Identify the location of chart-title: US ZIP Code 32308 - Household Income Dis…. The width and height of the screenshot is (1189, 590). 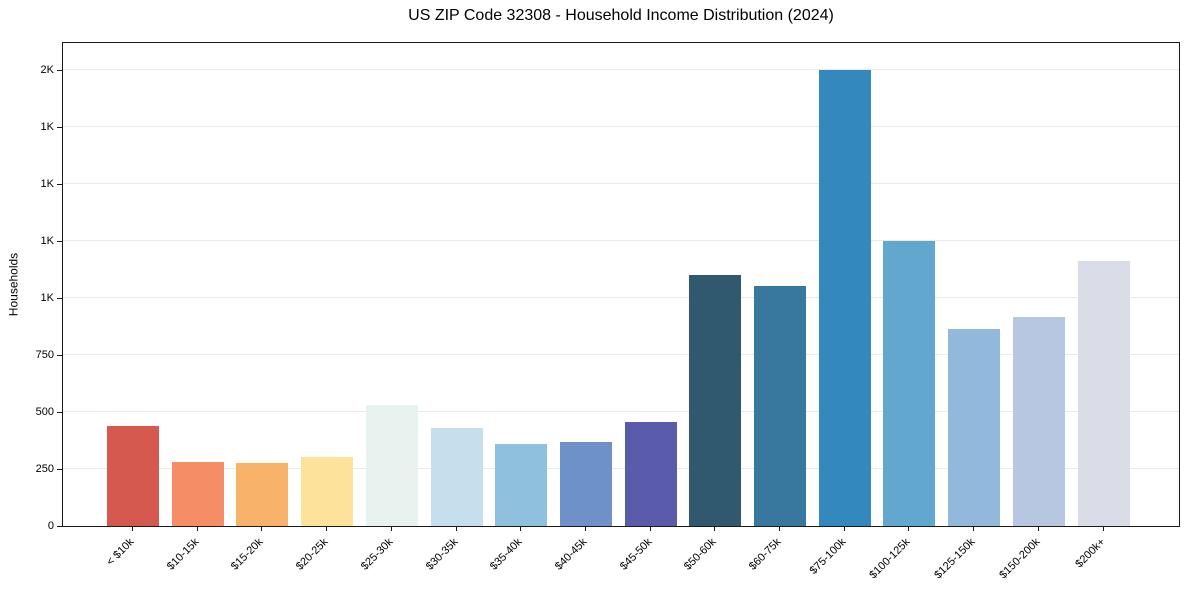
(621, 15).